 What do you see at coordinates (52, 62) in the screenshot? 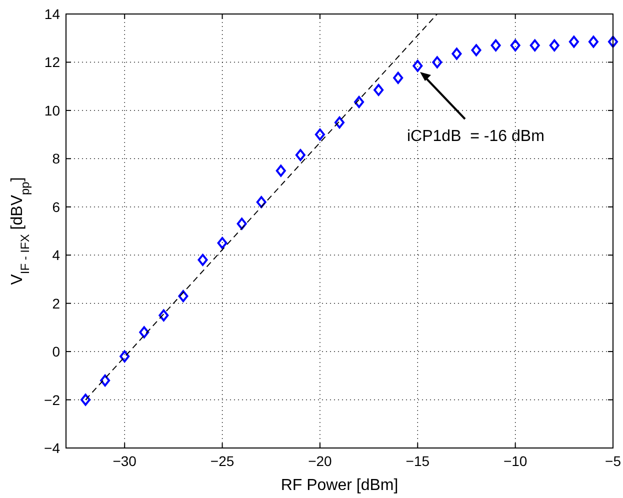
I see `y-tick-label: 12` at bounding box center [52, 62].